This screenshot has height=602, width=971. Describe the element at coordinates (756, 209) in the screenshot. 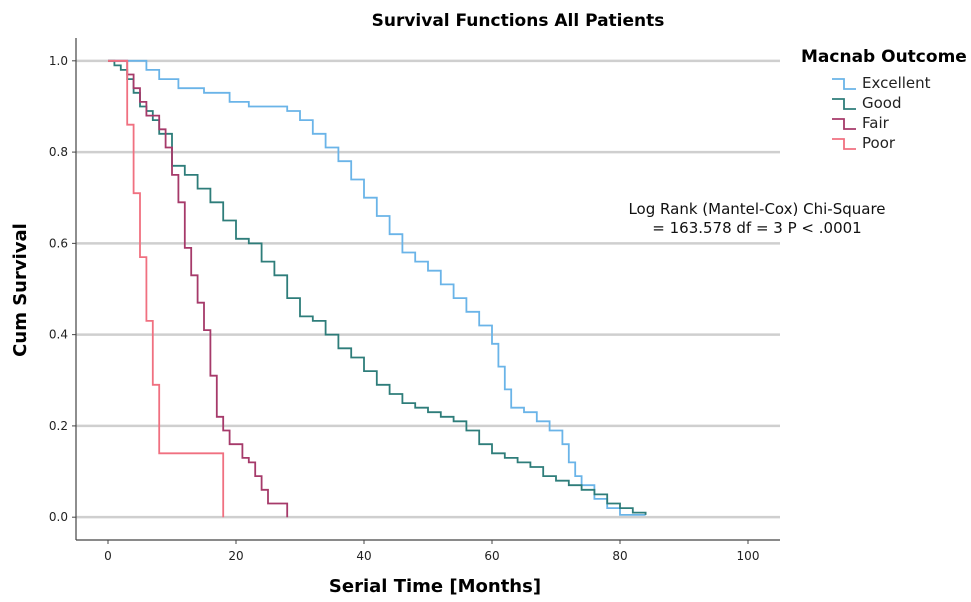

I see `annotation-line-1: Log Rank (Mantel-Cox) Chi-Square` at that location.